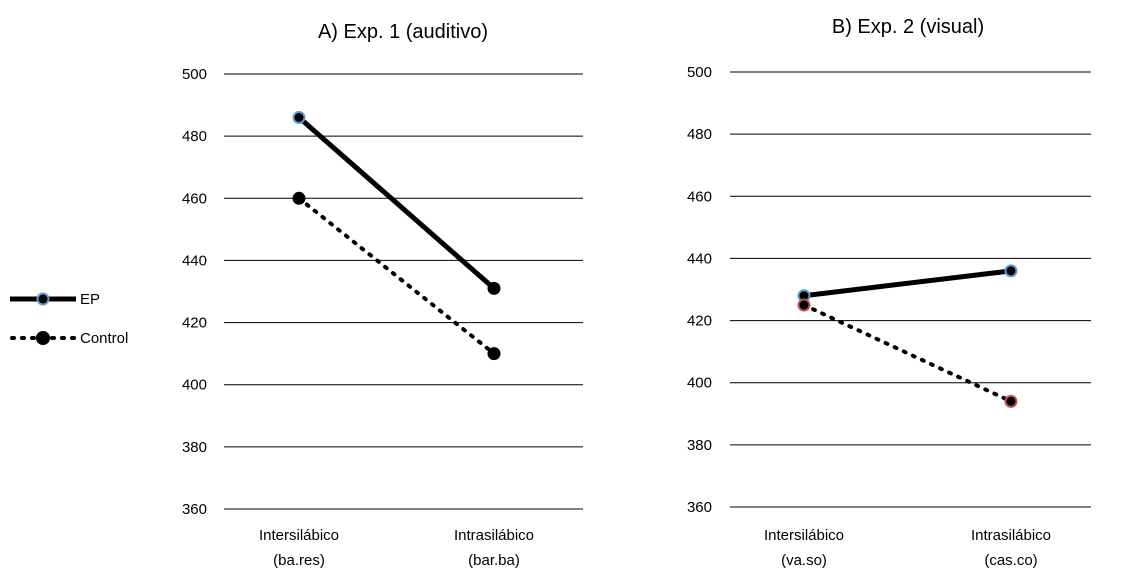 Image resolution: width=1135 pixels, height=572 pixels. What do you see at coordinates (90, 299) in the screenshot?
I see `legend-label-ep: EP` at bounding box center [90, 299].